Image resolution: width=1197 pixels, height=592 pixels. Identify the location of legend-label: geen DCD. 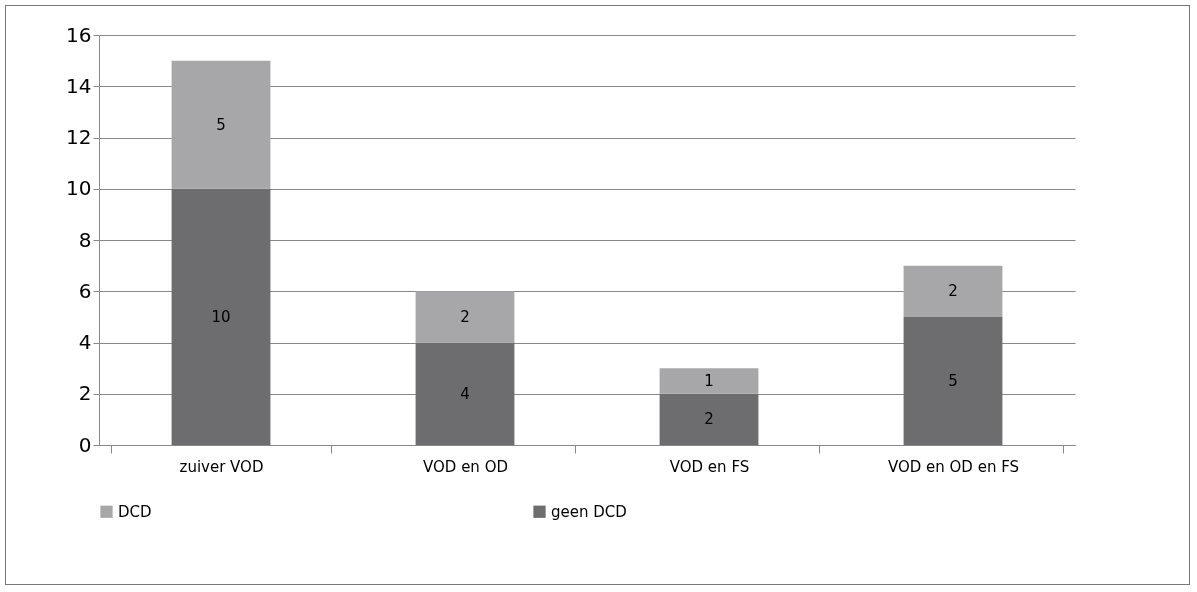
(589, 511).